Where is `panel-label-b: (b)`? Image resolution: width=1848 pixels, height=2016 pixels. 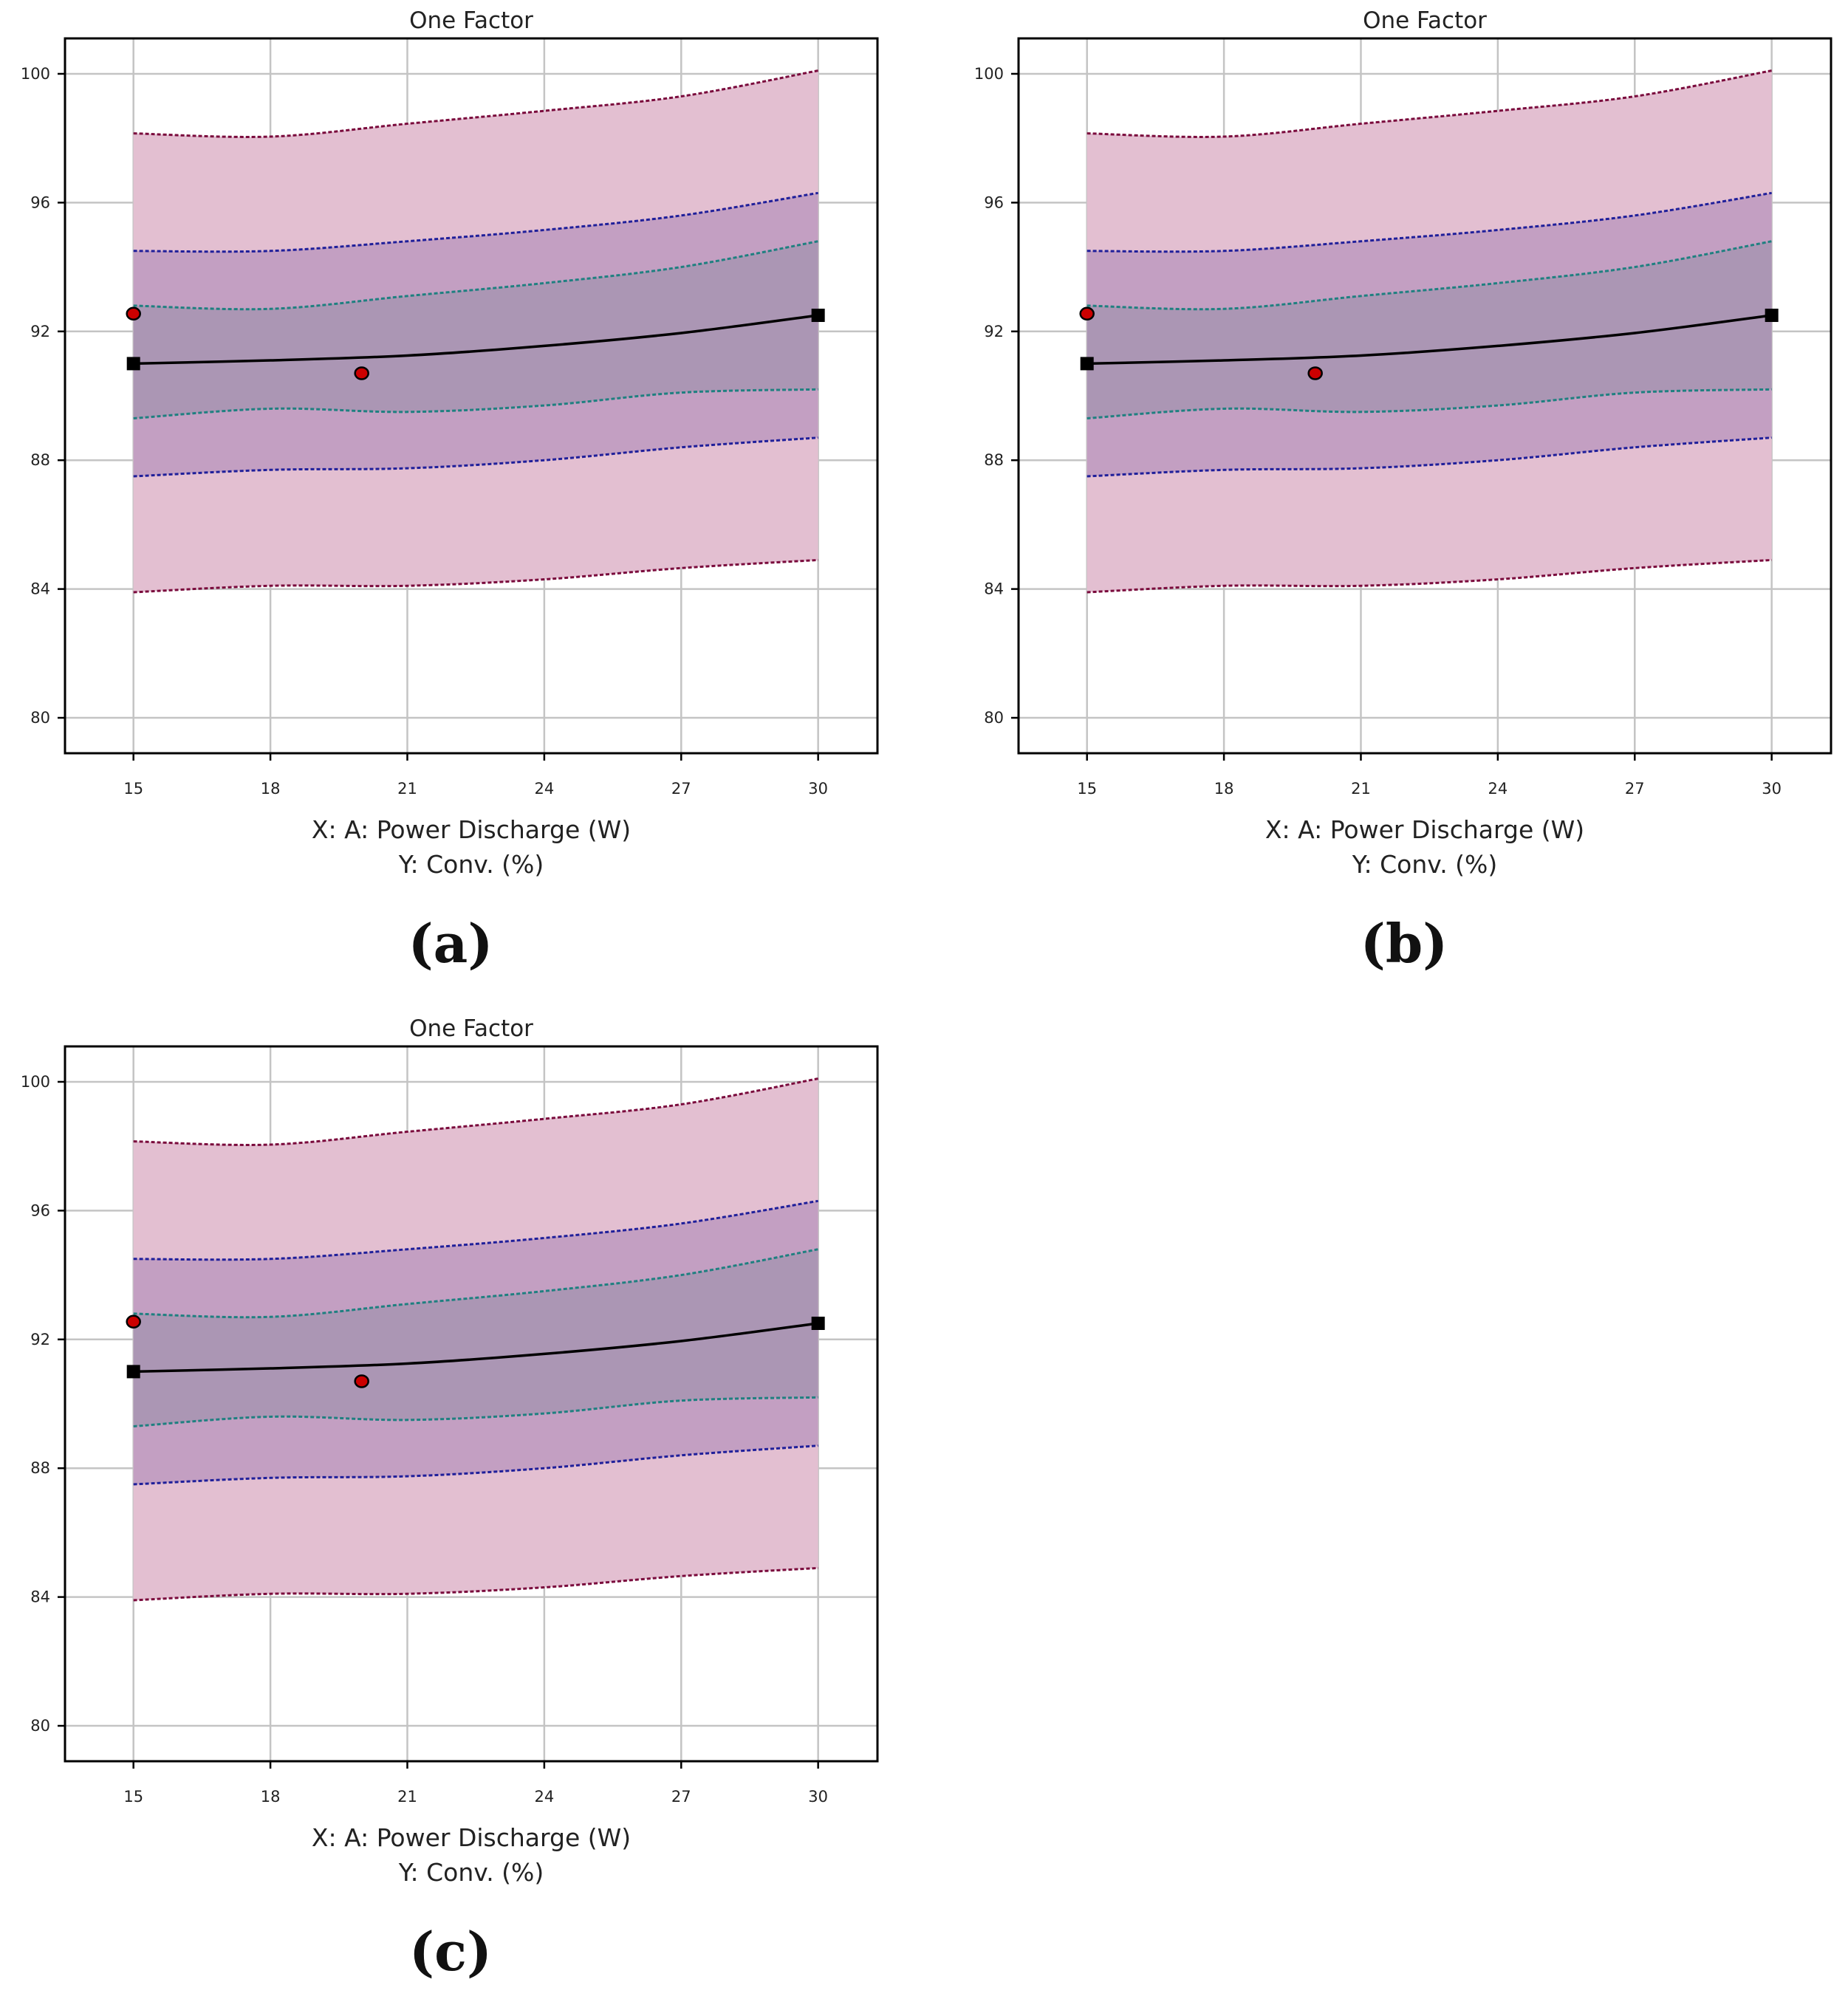 panel-label-b: (b) is located at coordinates (1404, 943).